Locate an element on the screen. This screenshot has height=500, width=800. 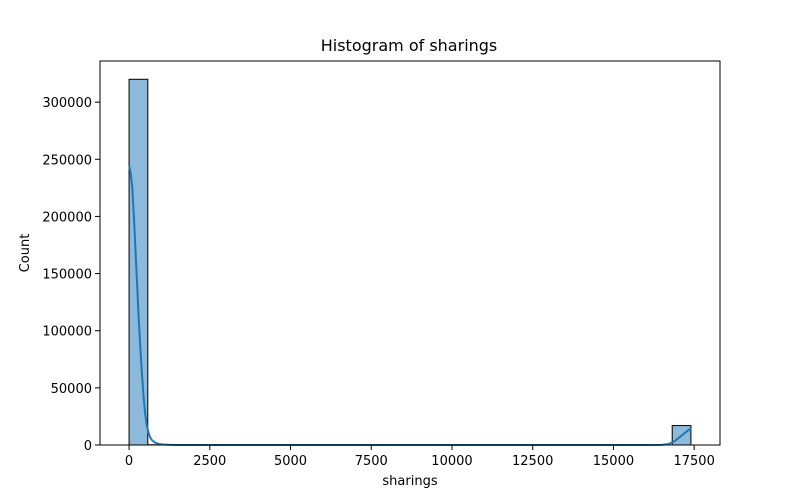
y-axis: 0 50000 100000 150000 200000 250000 300000 is located at coordinates (71, 275).